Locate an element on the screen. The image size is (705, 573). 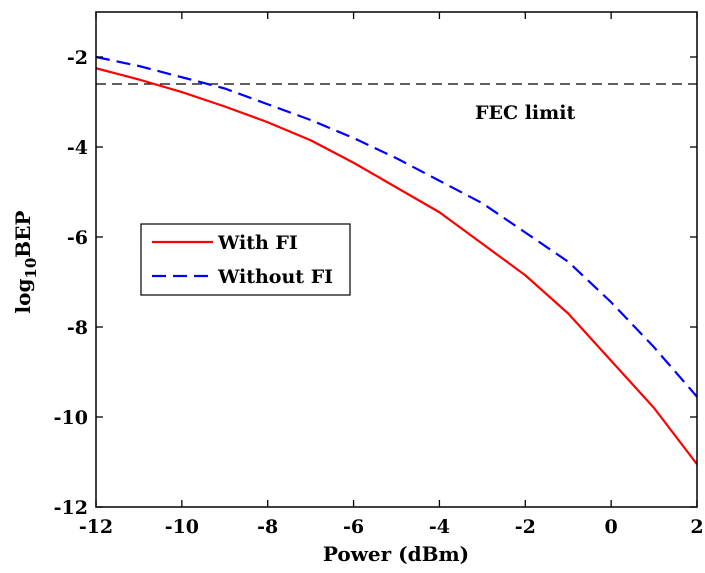
x-tick-label: 2 is located at coordinates (696, 527).